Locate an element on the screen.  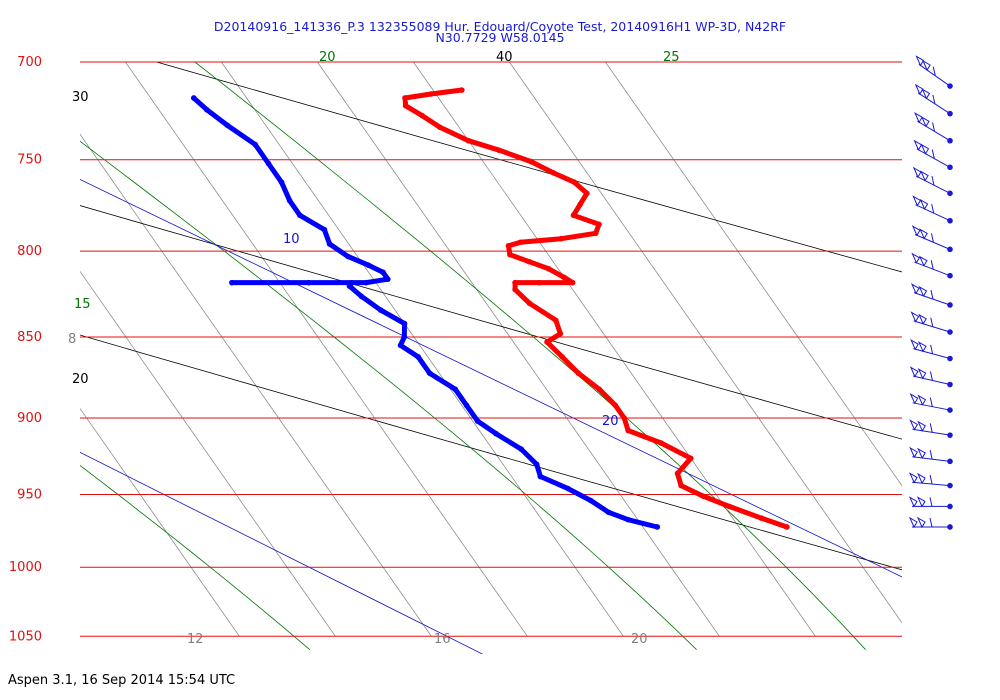
mixing-ratio-line is located at coordinates (282, 552).